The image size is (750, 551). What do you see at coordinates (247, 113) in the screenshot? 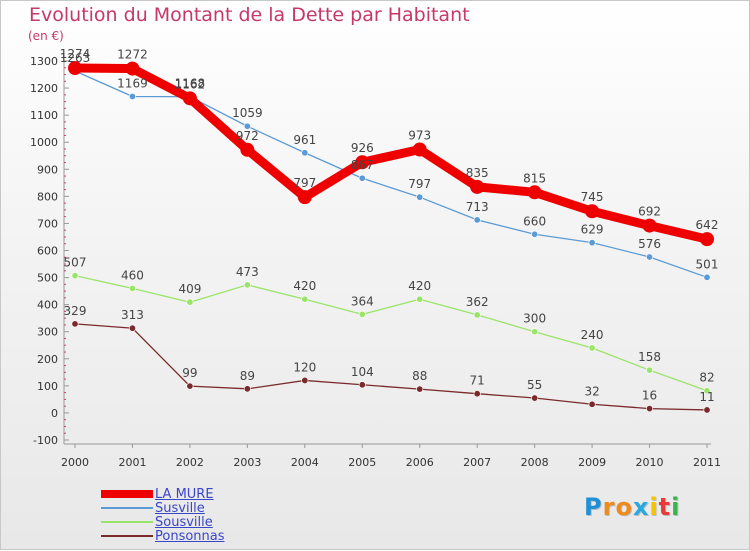
I see `data-label-susville: 1059` at bounding box center [247, 113].